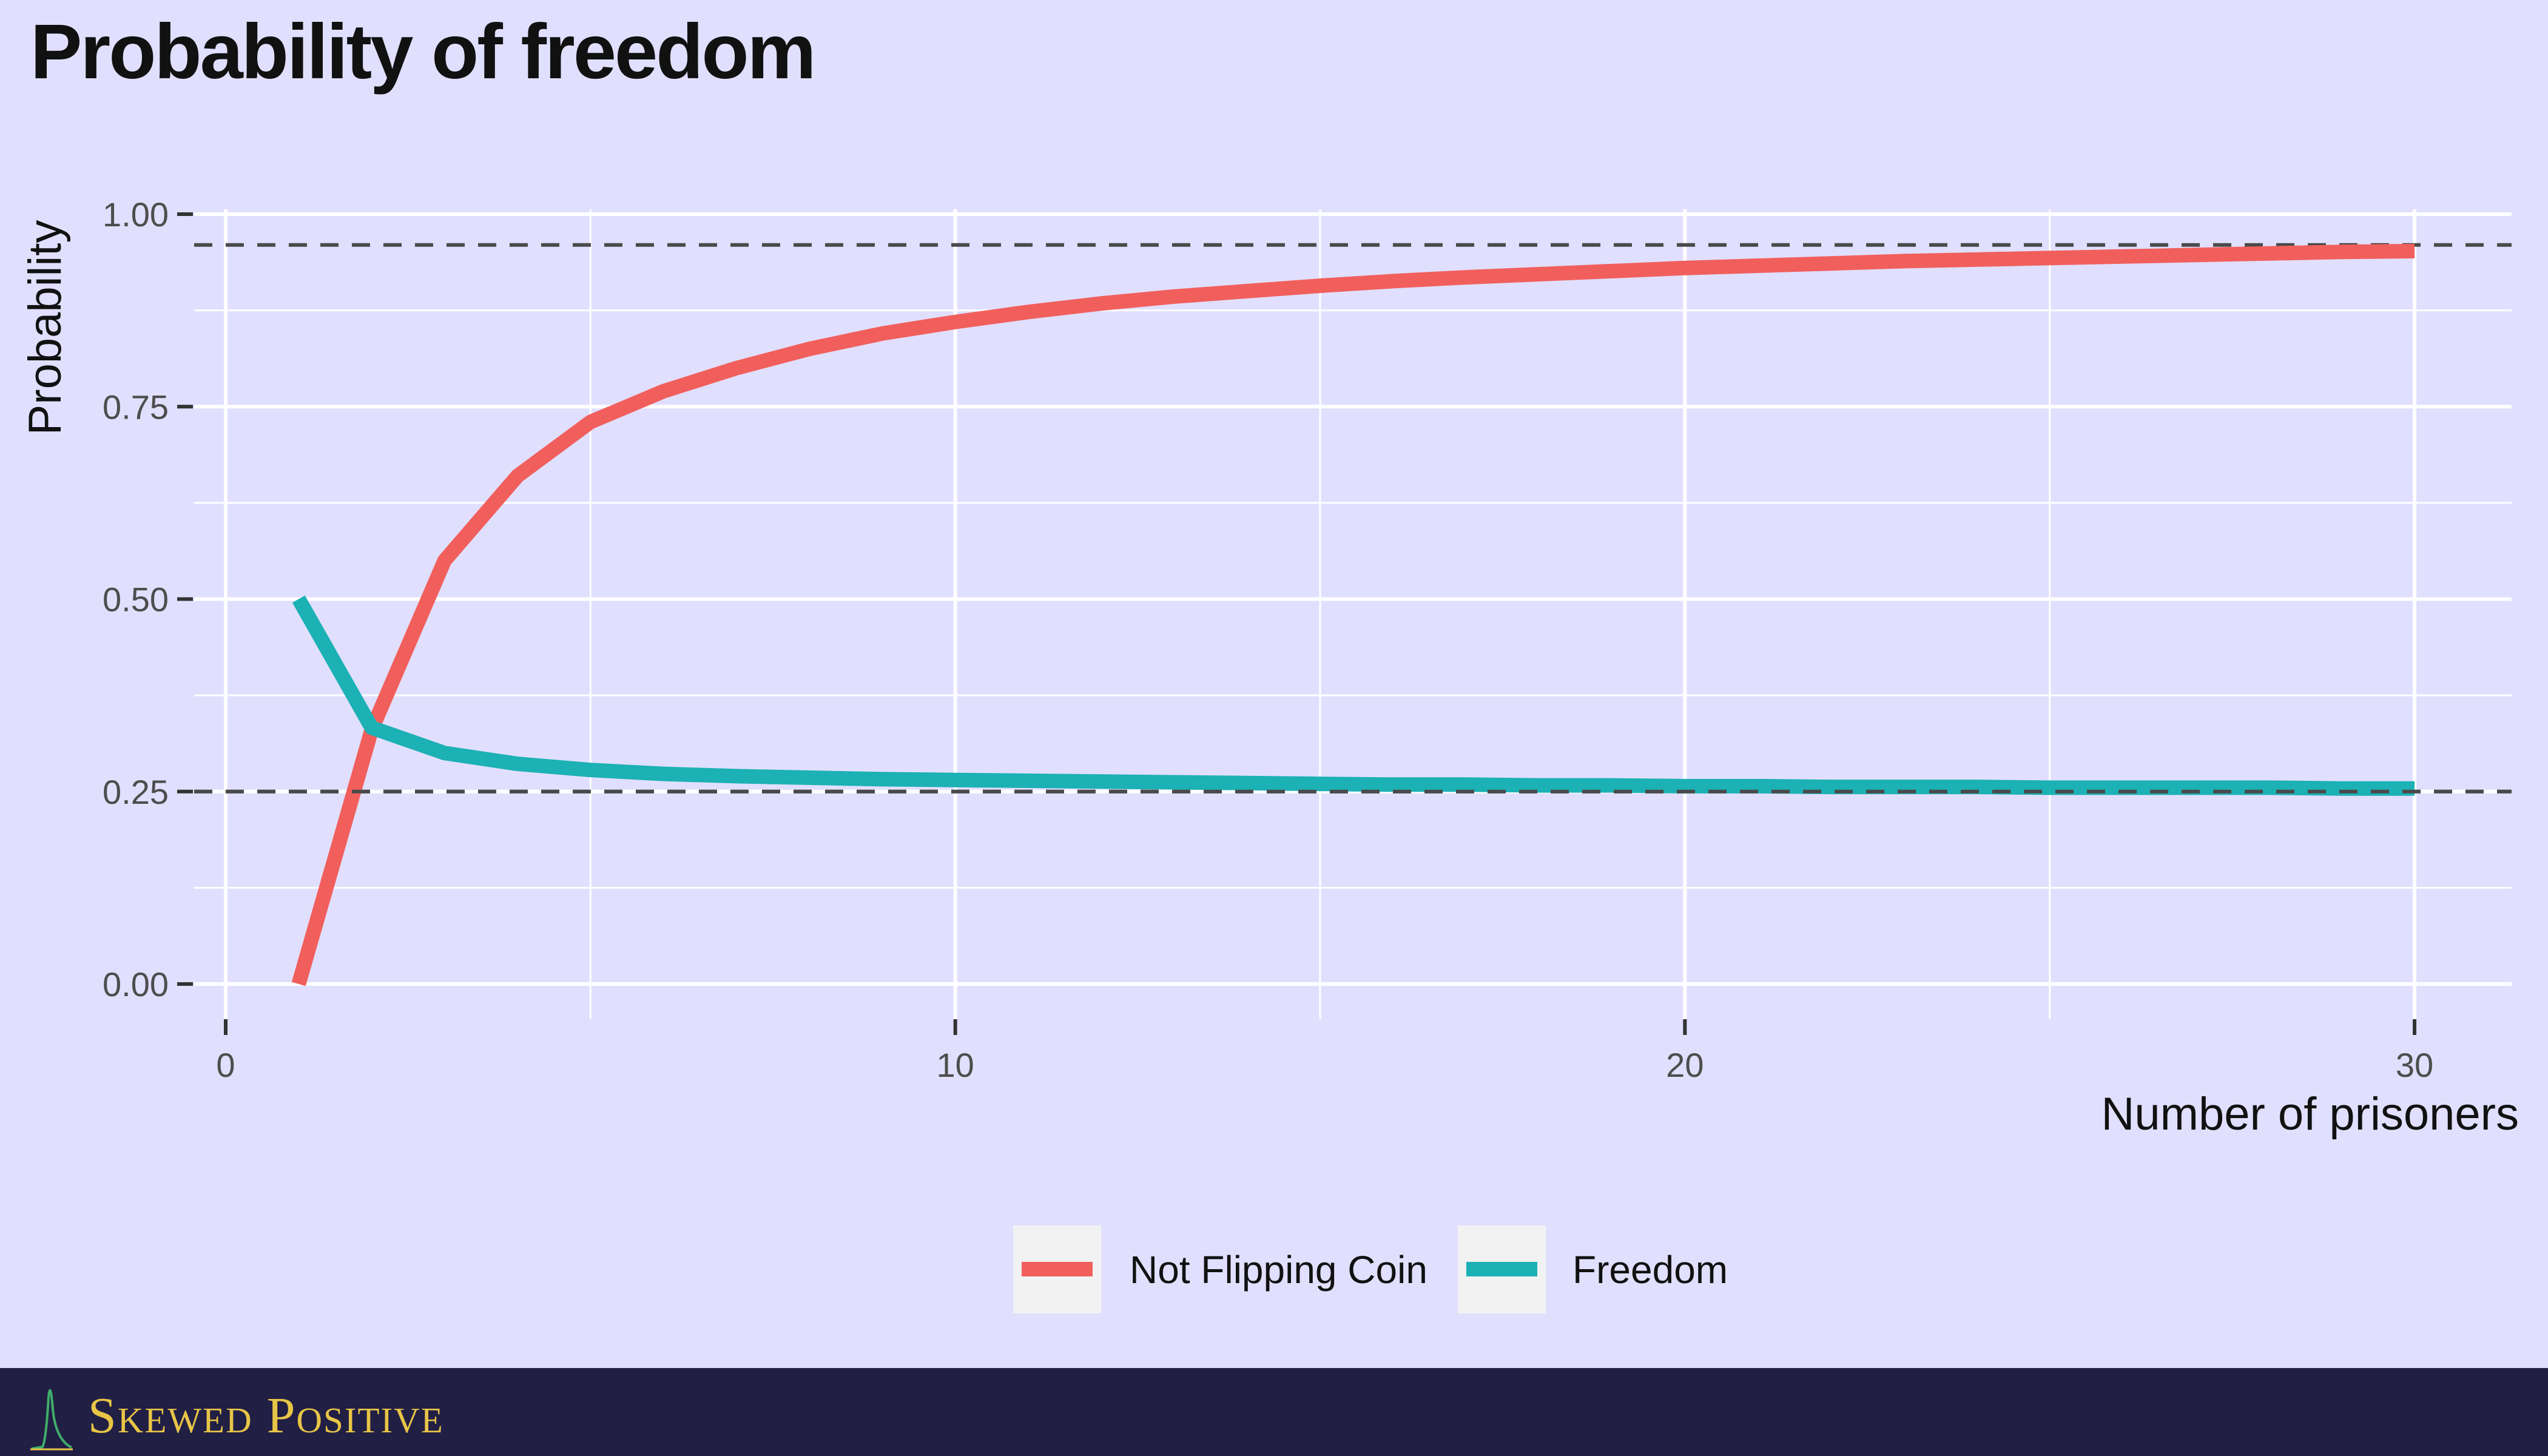 This screenshot has width=2548, height=1456. I want to click on legend: Not Flipping Coin Freedom, so click(1370, 1269).